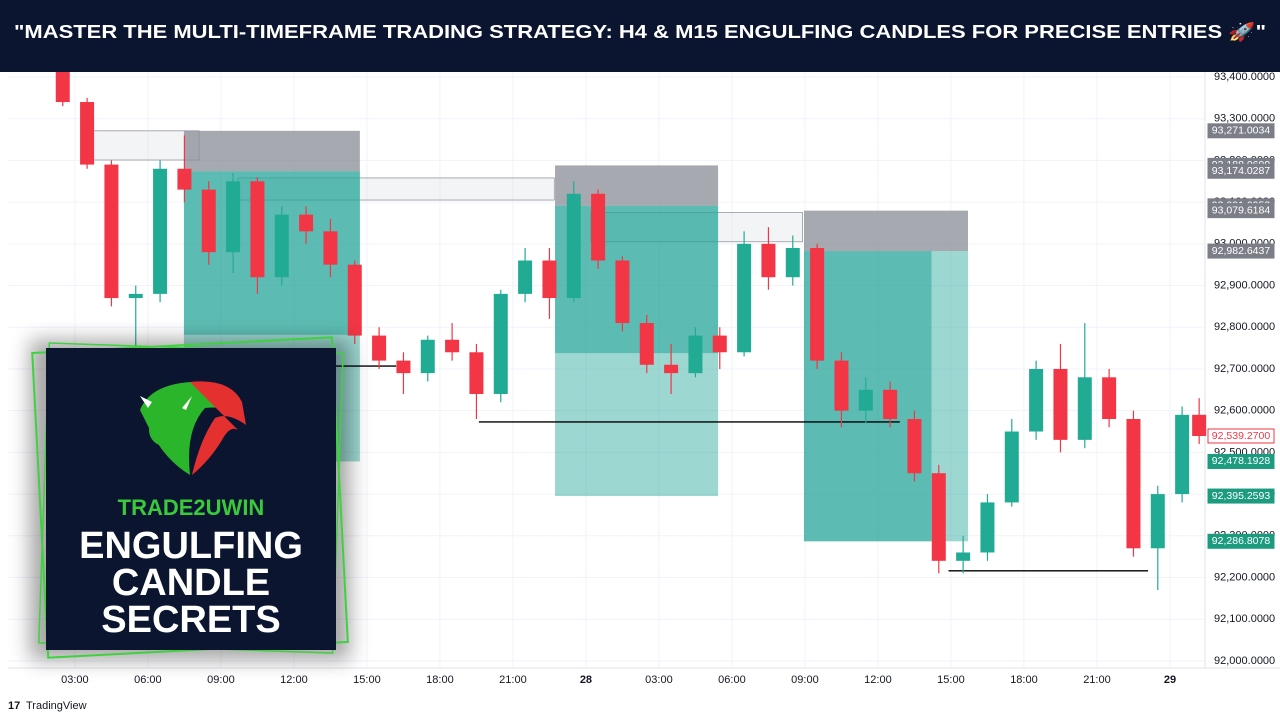 The height and width of the screenshot is (725, 1280). Describe the element at coordinates (1170, 680) in the screenshot. I see `x-tick-label: 29` at that location.